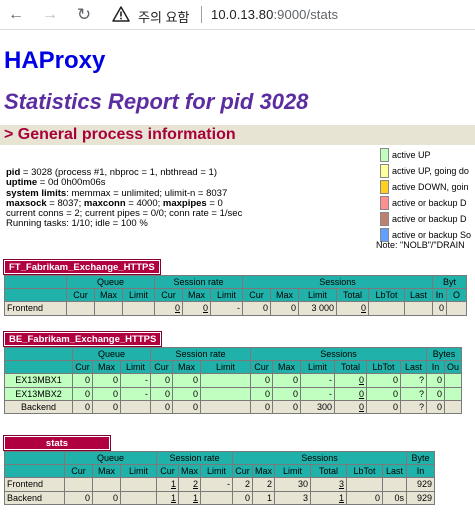 The height and width of the screenshot is (520, 475). Describe the element at coordinates (50, 14) in the screenshot. I see `forward-arrow-icon: →` at that location.